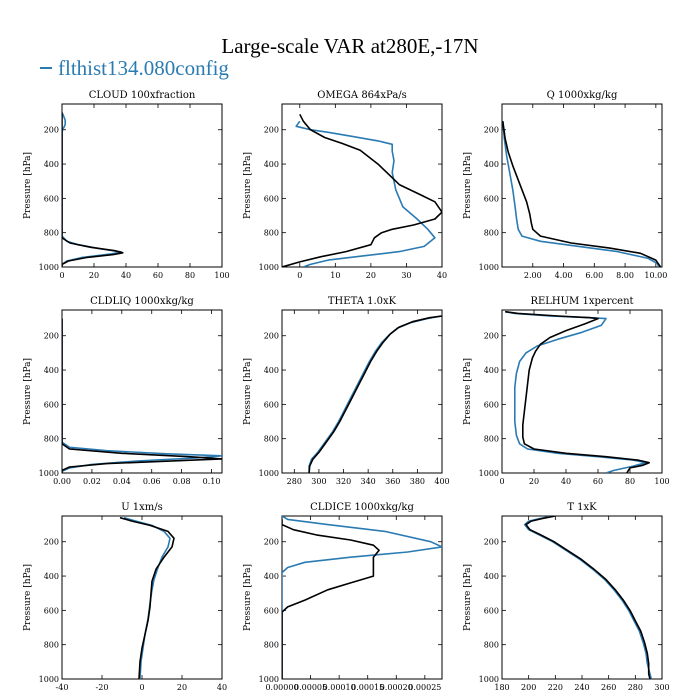 Image resolution: width=700 pixels, height=700 pixels. Describe the element at coordinates (350, 46) in the screenshot. I see `figure-title: Large-scale VAR at280E,-17N` at that location.